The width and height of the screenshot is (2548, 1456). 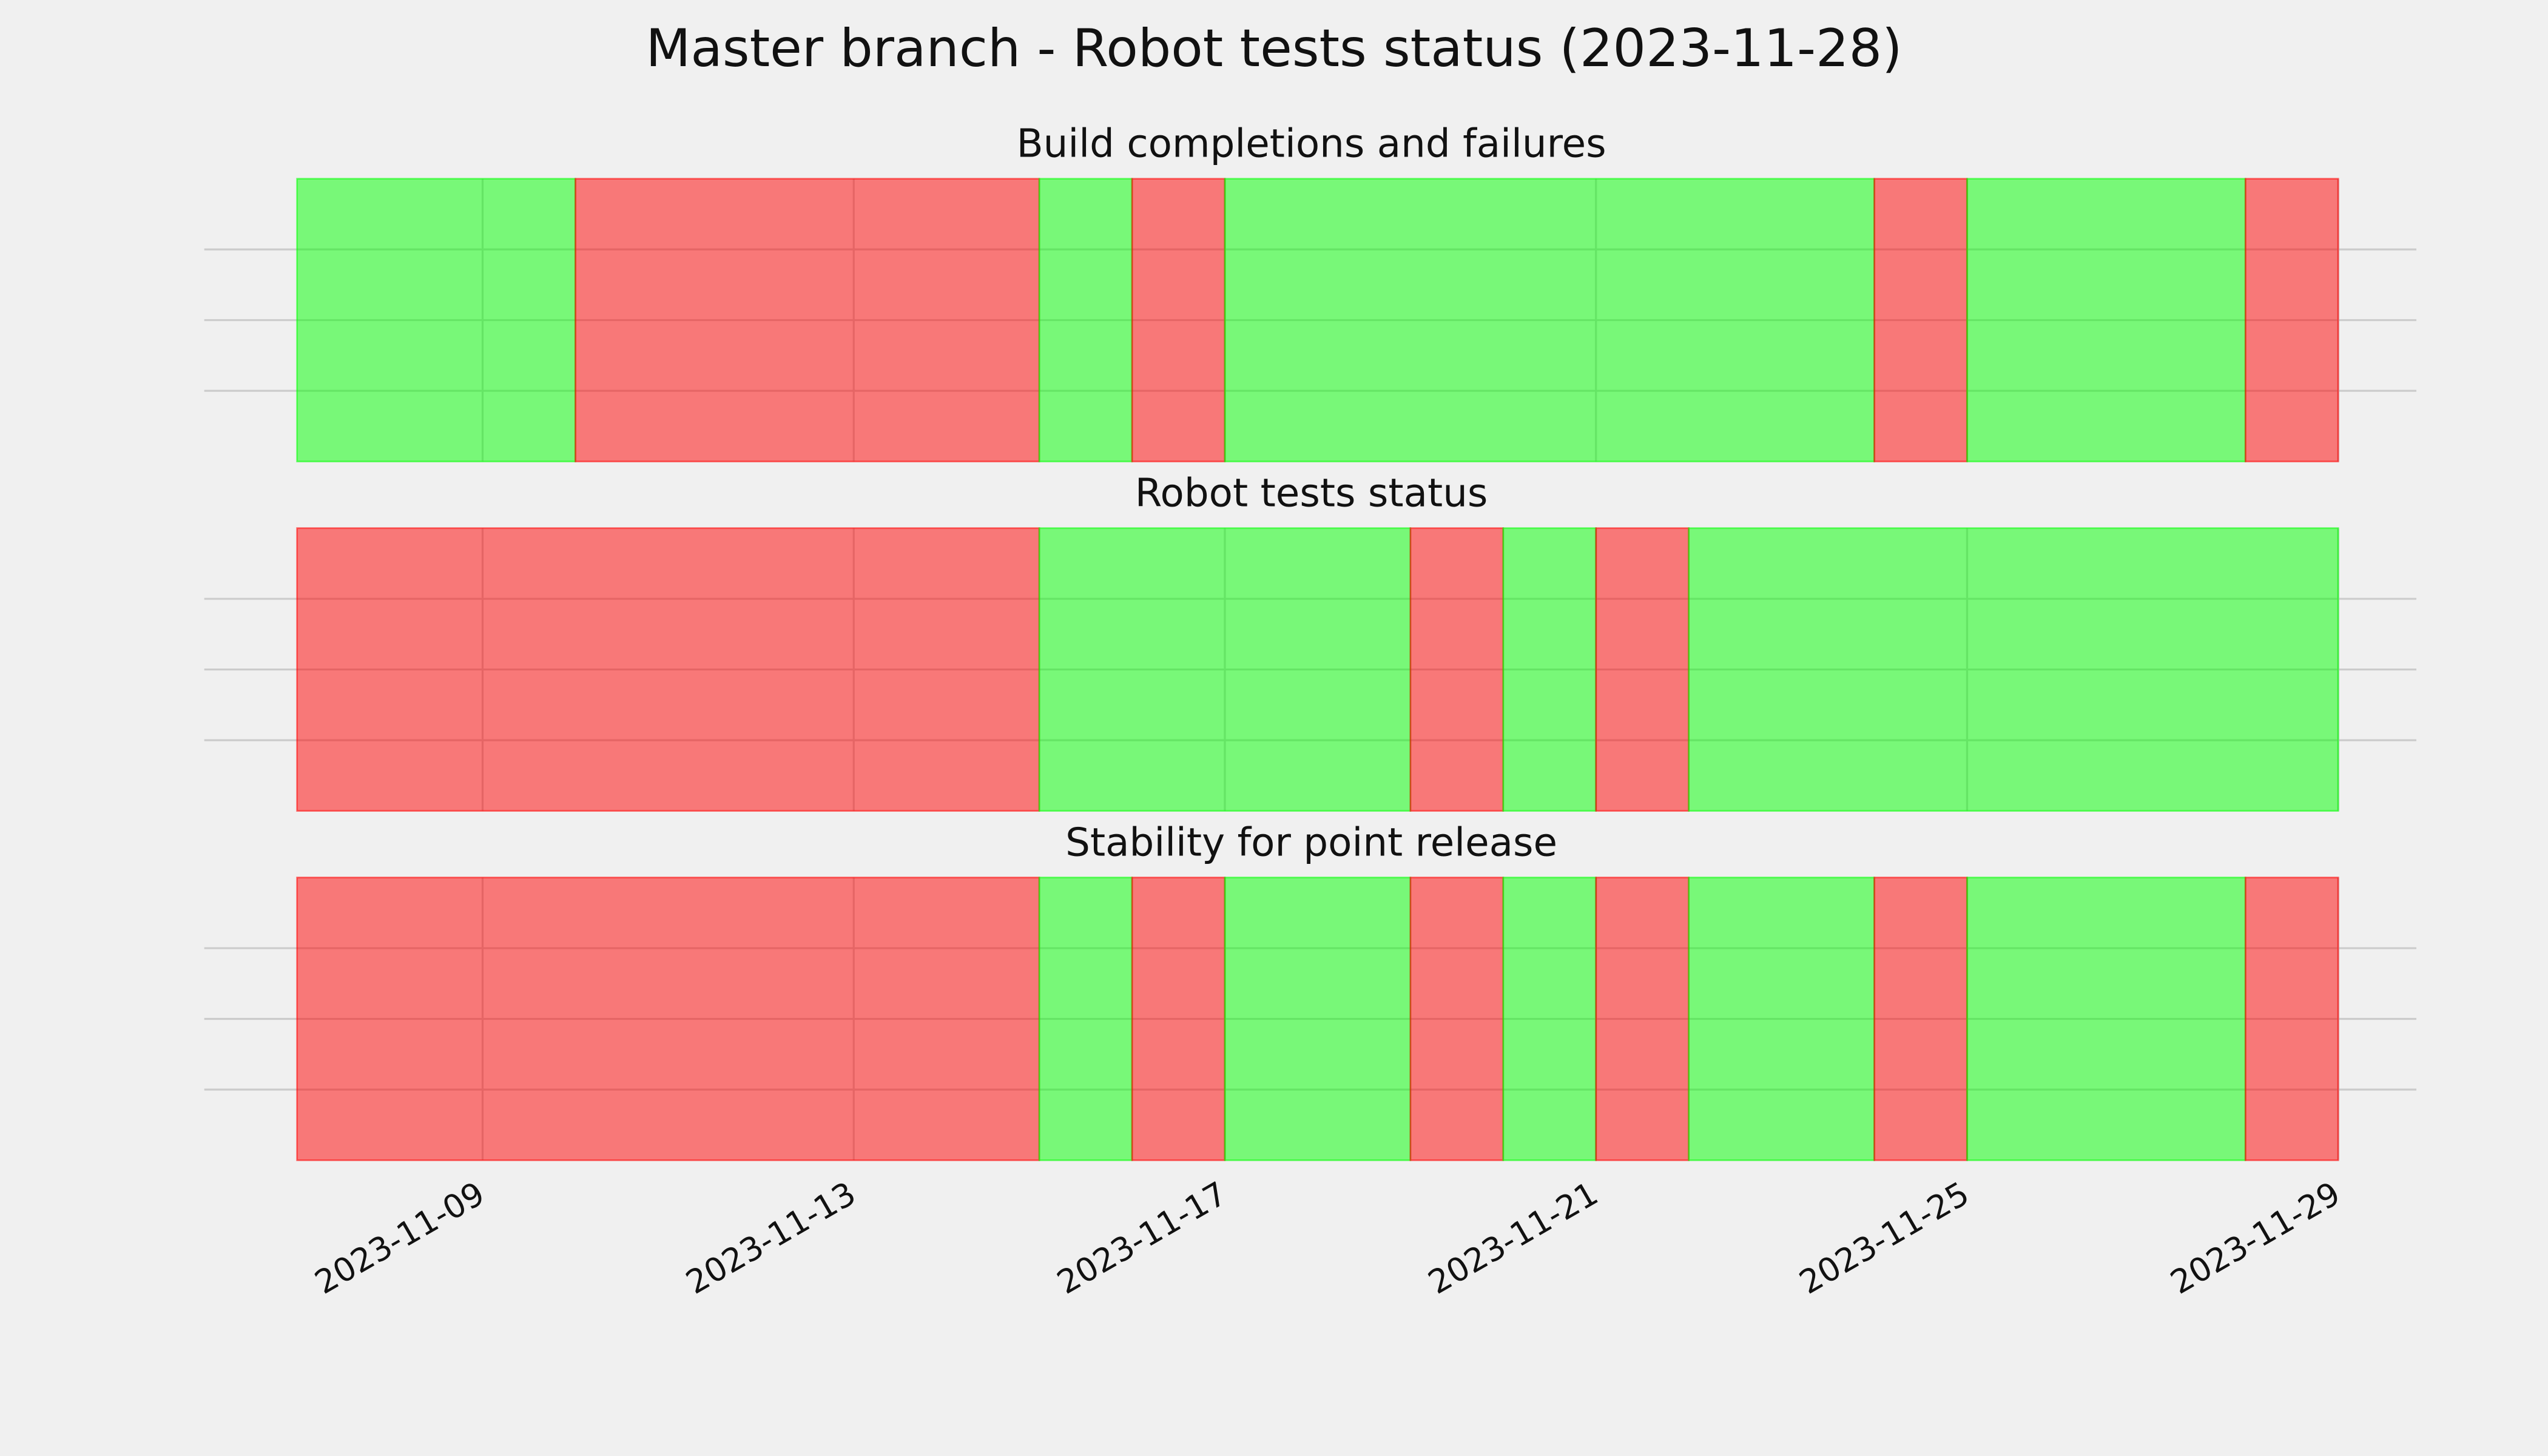 What do you see at coordinates (1311, 493) in the screenshot?
I see `panel-title: Robot tests status` at bounding box center [1311, 493].